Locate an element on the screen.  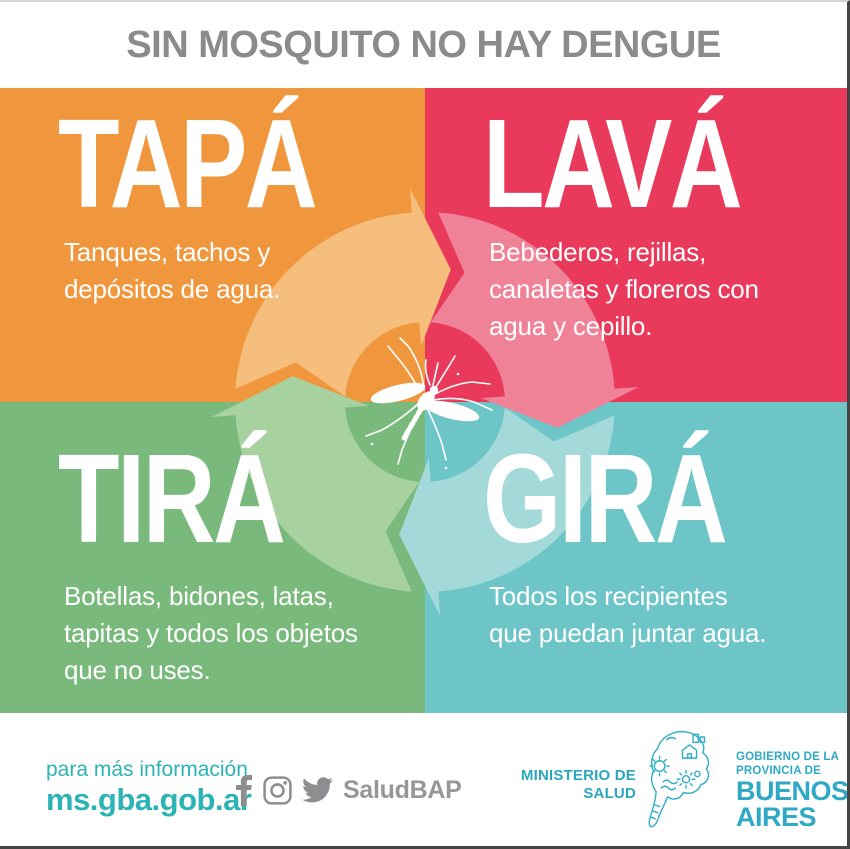
government-line1: GOBIERNO DE LA is located at coordinates (788, 757).